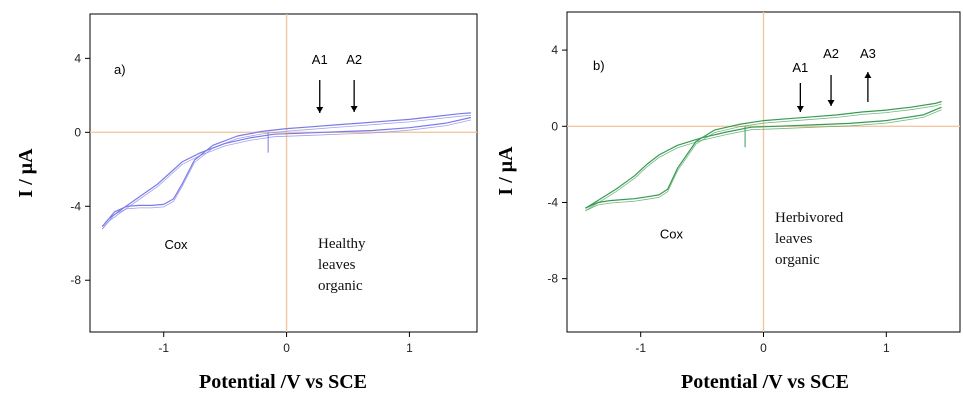 The image size is (963, 396). What do you see at coordinates (552, 202) in the screenshot?
I see `y-tick-label-b: -4` at bounding box center [552, 202].